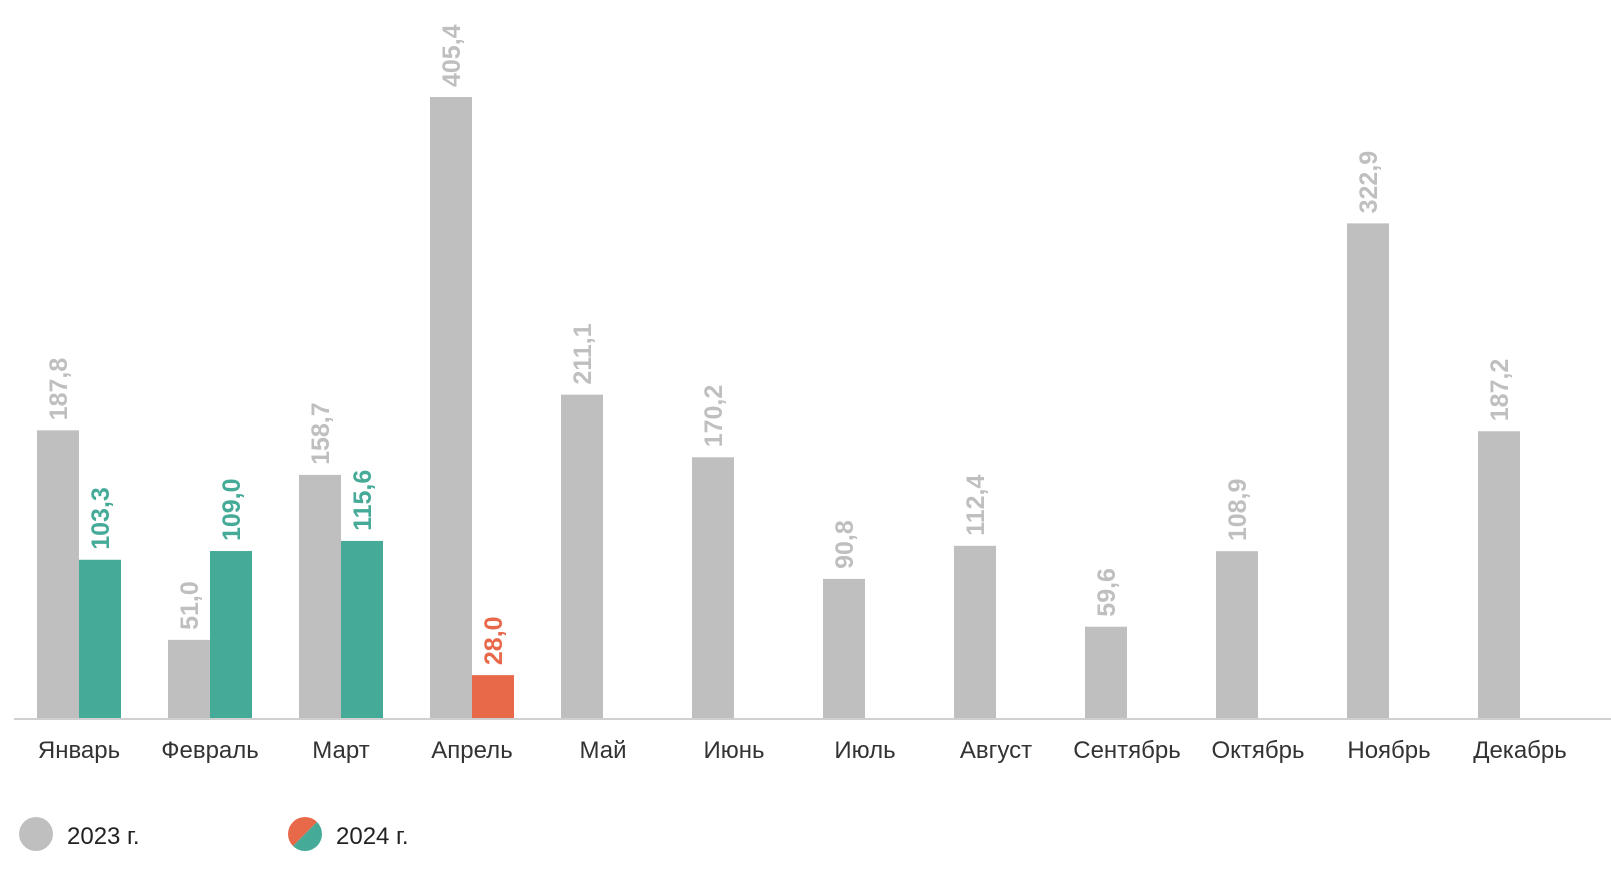 This screenshot has width=1611, height=872. Describe the element at coordinates (1257, 750) in the screenshot. I see `category-label-10: Октябрь` at that location.